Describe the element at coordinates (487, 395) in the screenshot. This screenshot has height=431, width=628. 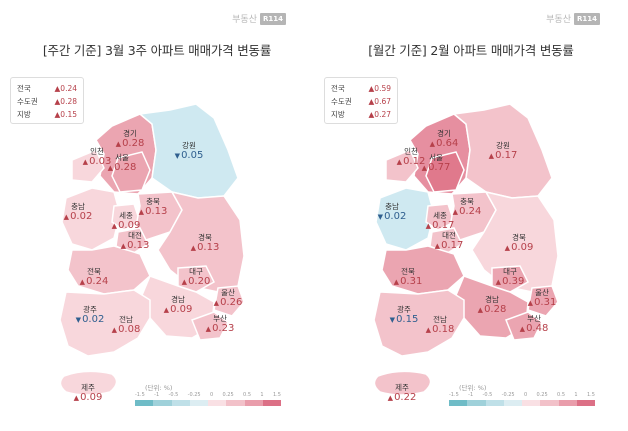
I see `scale-tick: -0.5` at that location.